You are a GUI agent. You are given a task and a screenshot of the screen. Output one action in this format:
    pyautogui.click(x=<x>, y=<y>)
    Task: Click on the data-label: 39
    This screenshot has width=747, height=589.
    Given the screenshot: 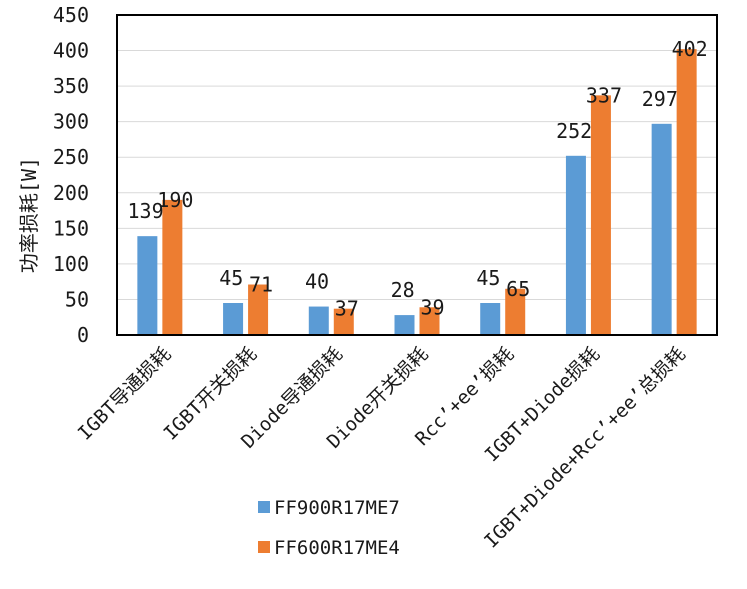 What is the action you would take?
    pyautogui.click(x=432, y=307)
    